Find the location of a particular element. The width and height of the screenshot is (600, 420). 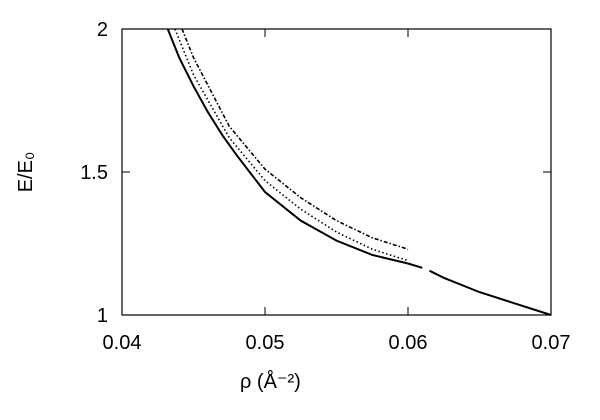

x-tick-label: 0.06 is located at coordinates (408, 343).